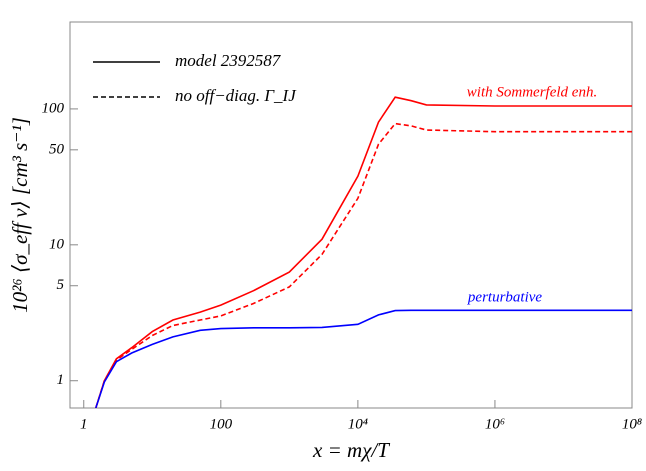 This screenshot has width=646, height=471. What do you see at coordinates (351, 450) in the screenshot?
I see `x-axis-label: x = mχ/T` at bounding box center [351, 450].